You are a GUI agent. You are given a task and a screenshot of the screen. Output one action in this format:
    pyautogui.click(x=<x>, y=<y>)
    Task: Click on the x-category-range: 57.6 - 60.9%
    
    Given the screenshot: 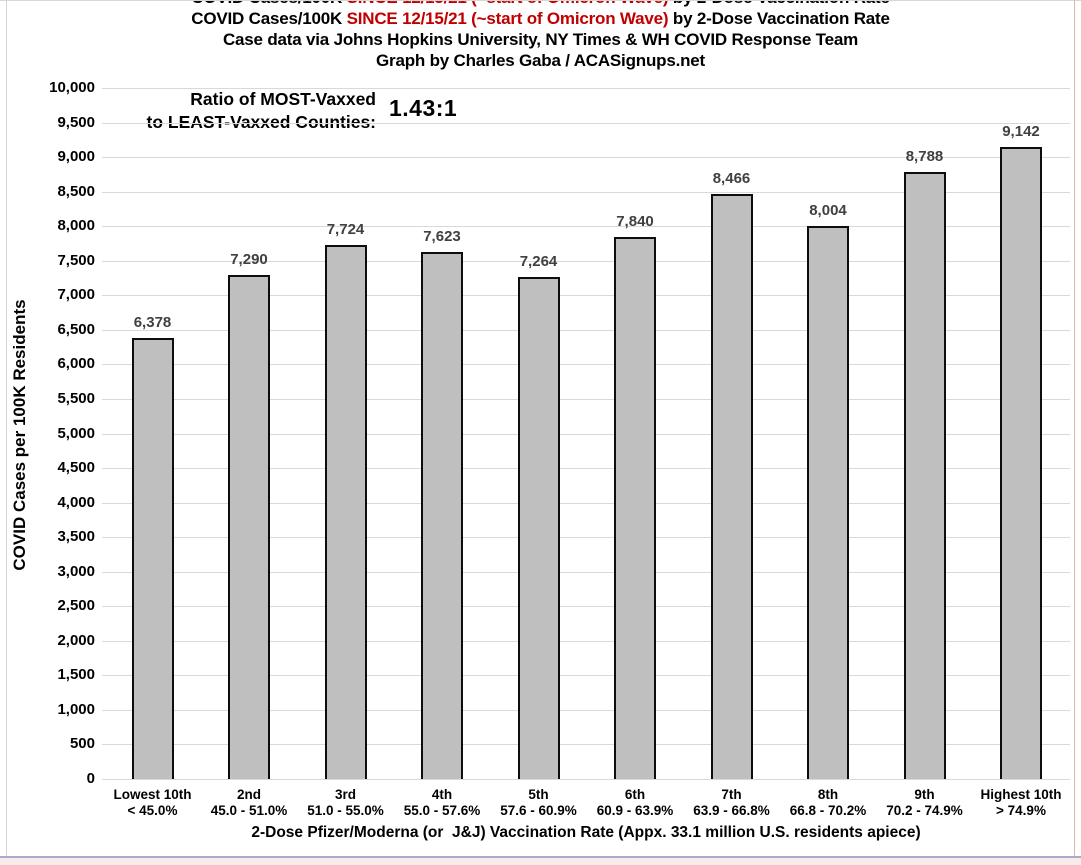 What is the action you would take?
    pyautogui.click(x=538, y=810)
    